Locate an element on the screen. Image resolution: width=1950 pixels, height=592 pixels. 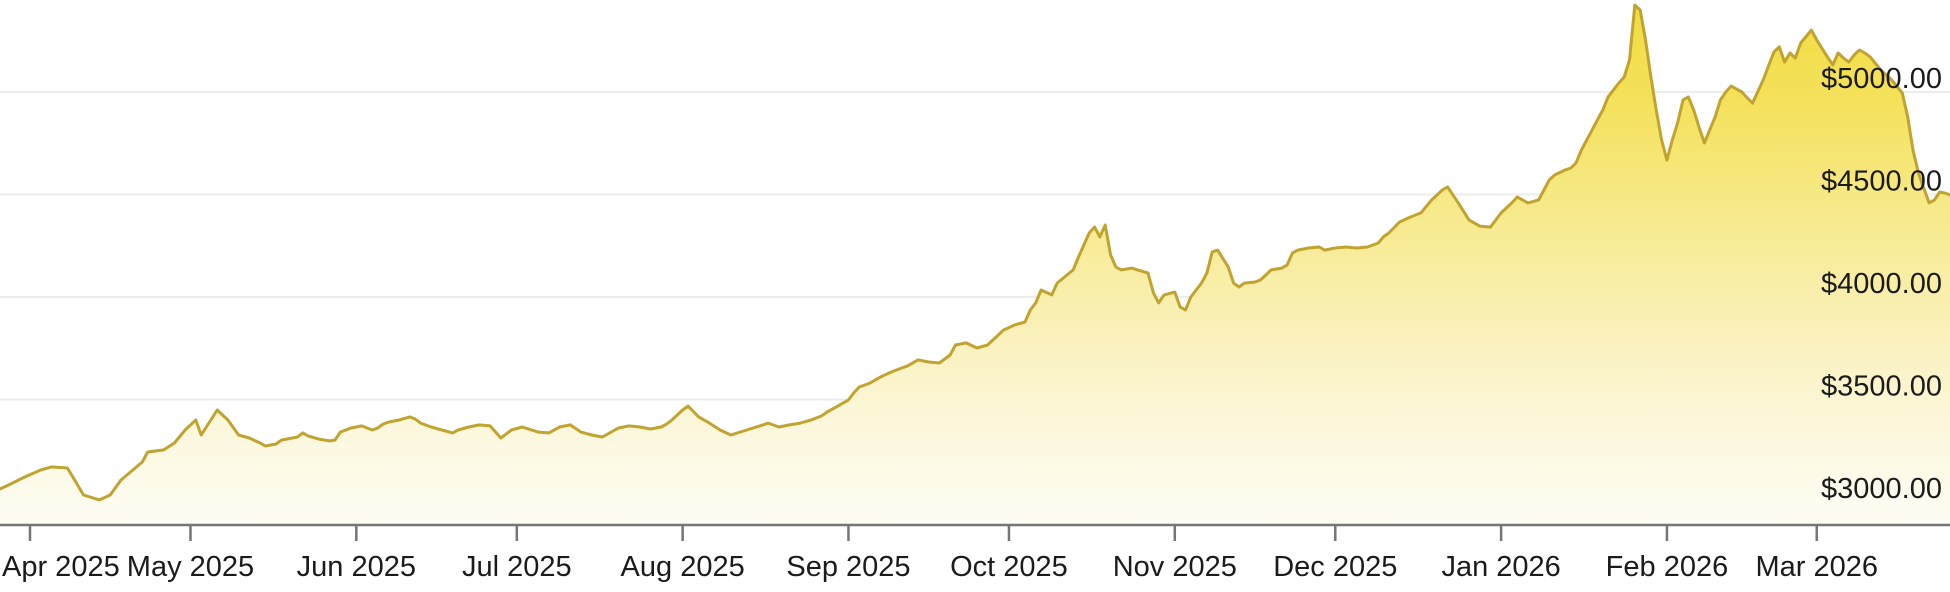
x-tick-label: Oct 2025 is located at coordinates (1009, 567).